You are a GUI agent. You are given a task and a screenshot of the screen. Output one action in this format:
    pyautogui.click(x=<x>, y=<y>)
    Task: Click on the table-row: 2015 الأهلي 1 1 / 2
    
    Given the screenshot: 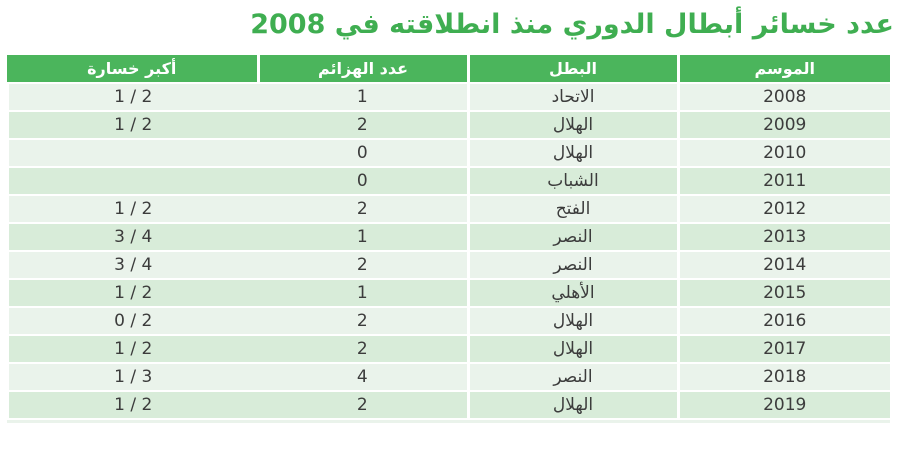 What is the action you would take?
    pyautogui.click(x=447, y=293)
    